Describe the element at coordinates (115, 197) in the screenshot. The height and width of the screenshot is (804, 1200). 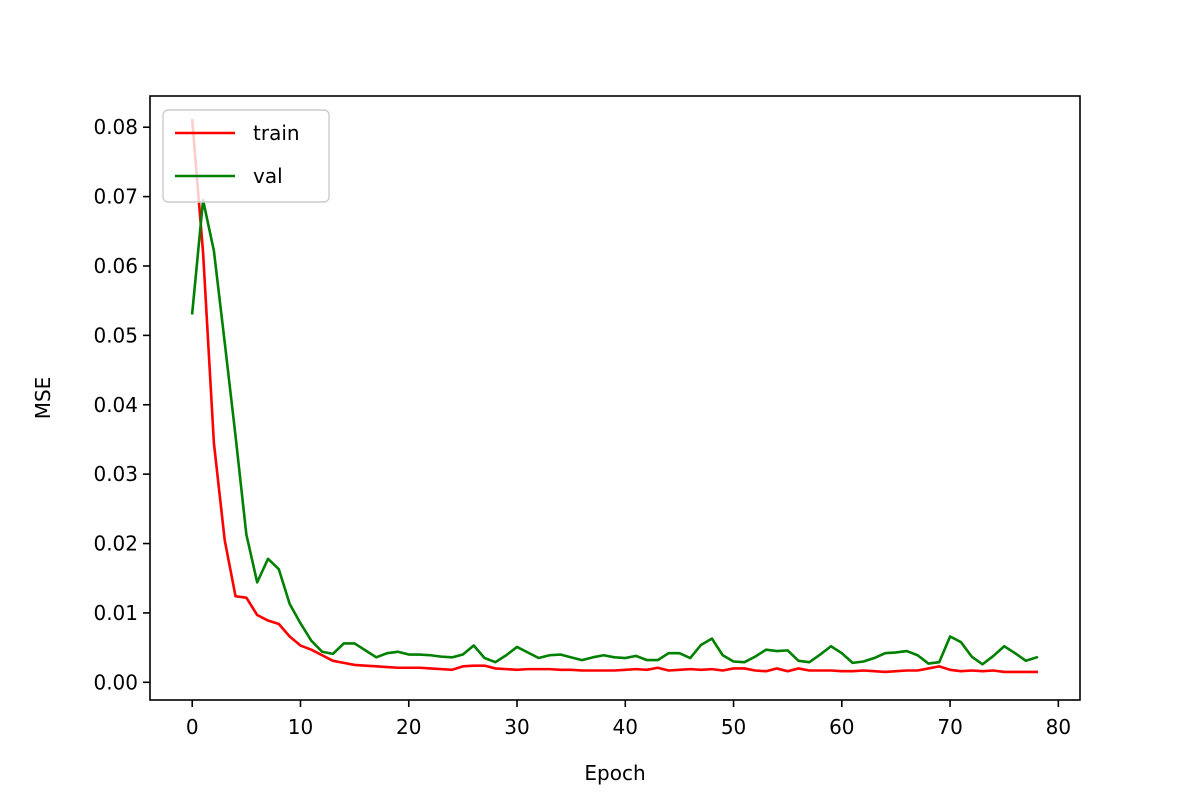
I see `y-tick-label: 0.07` at that location.